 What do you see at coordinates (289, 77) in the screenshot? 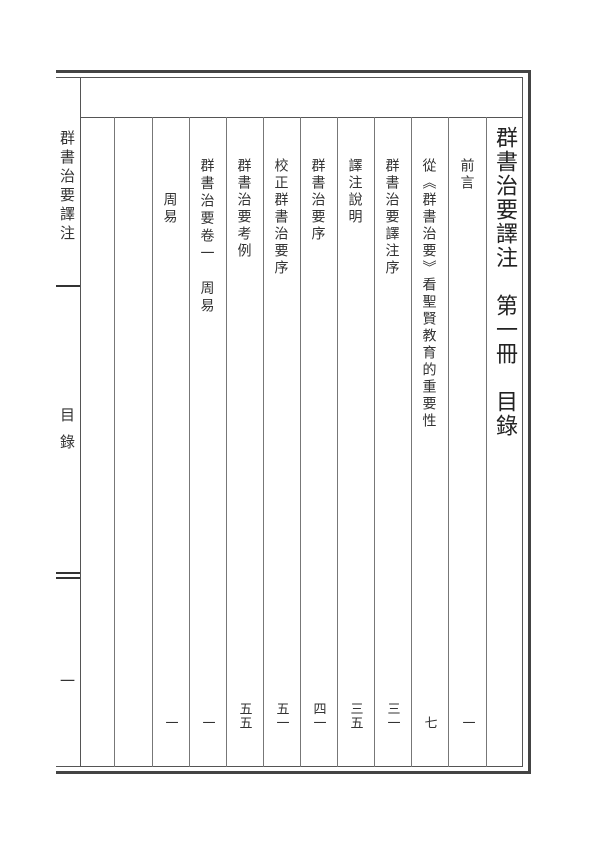
I see `frame-top-inner` at bounding box center [289, 77].